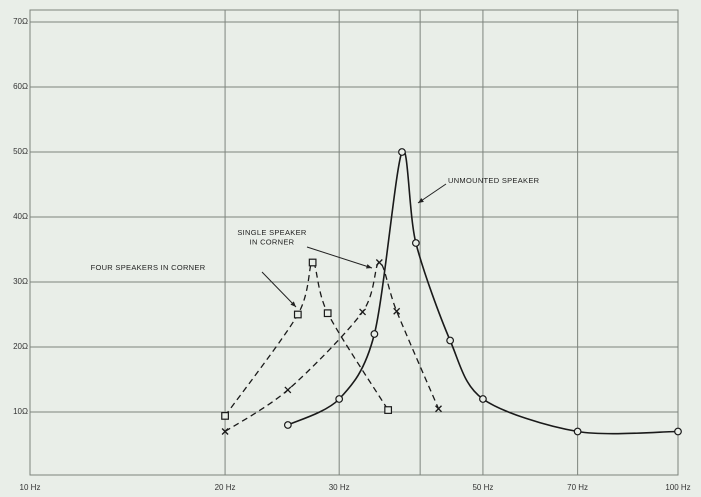 This screenshot has height=497, width=701. I want to click on x-tick-label: 10 Hz, so click(30, 487).